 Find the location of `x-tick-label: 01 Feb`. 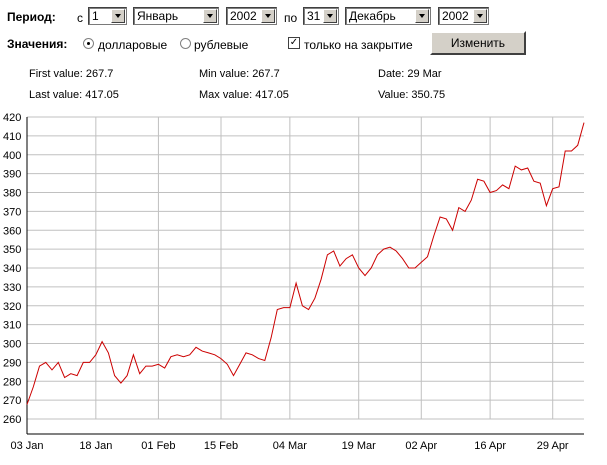

x-tick-label: 01 Feb is located at coordinates (158, 446).